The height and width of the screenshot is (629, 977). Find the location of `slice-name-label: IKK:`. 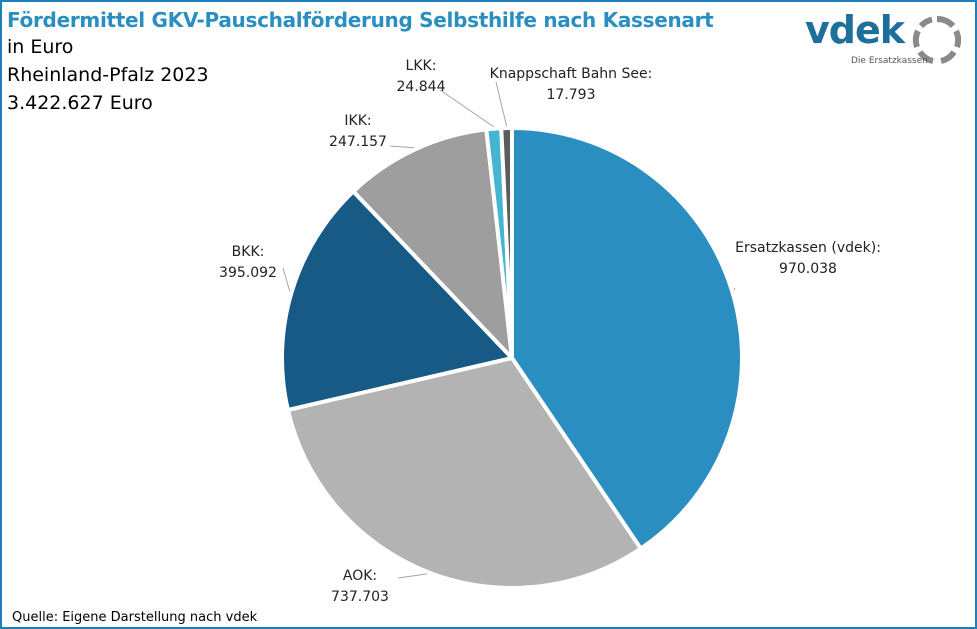

slice-name-label: IKK: is located at coordinates (357, 121).